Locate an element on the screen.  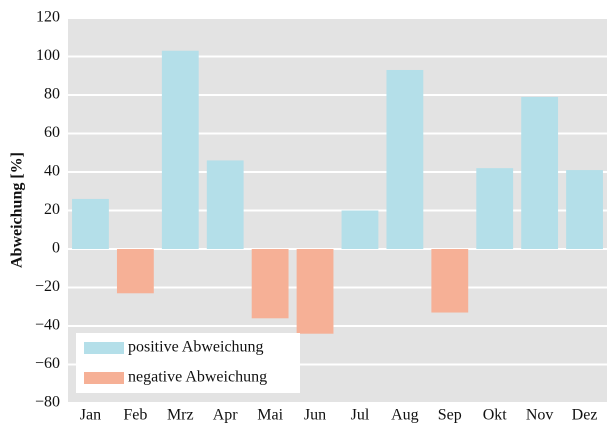
y-tick-label: −40 is located at coordinates (47, 325).